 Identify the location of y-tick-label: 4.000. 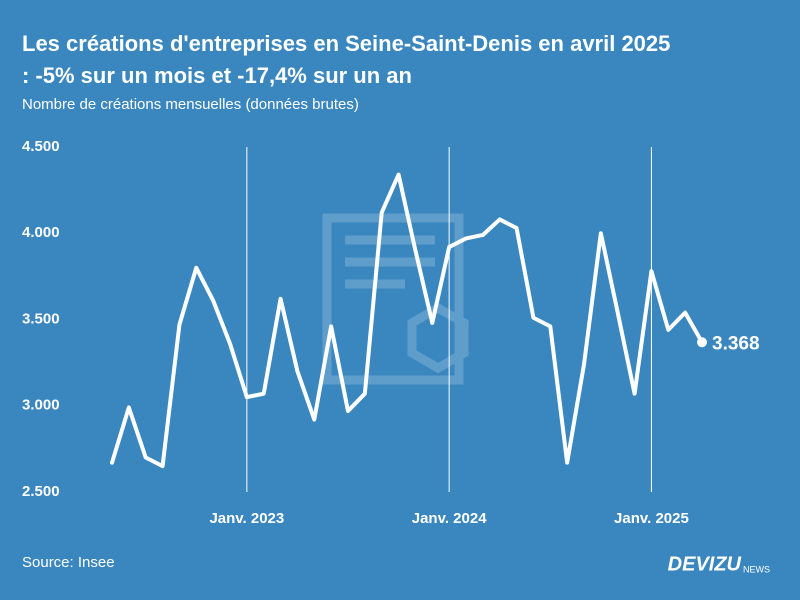
(41, 232).